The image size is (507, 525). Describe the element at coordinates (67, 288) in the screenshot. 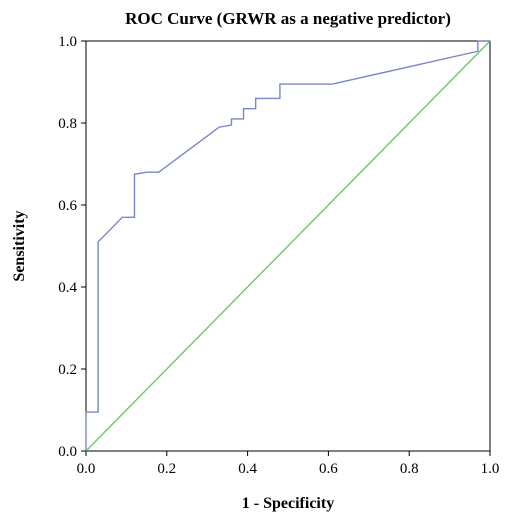

I see `y-tick-label: 0.4` at that location.